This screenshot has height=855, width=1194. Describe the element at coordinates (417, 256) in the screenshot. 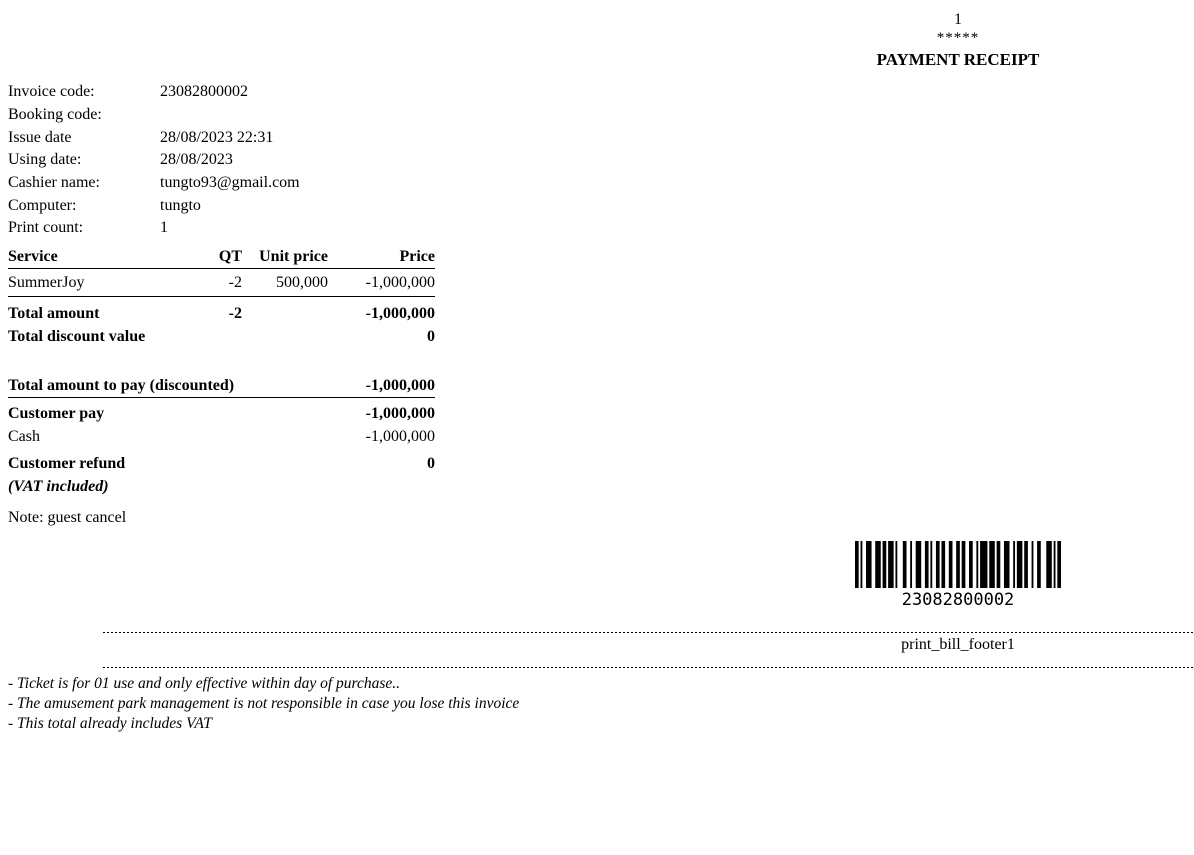

I see `header-price: Price` at that location.